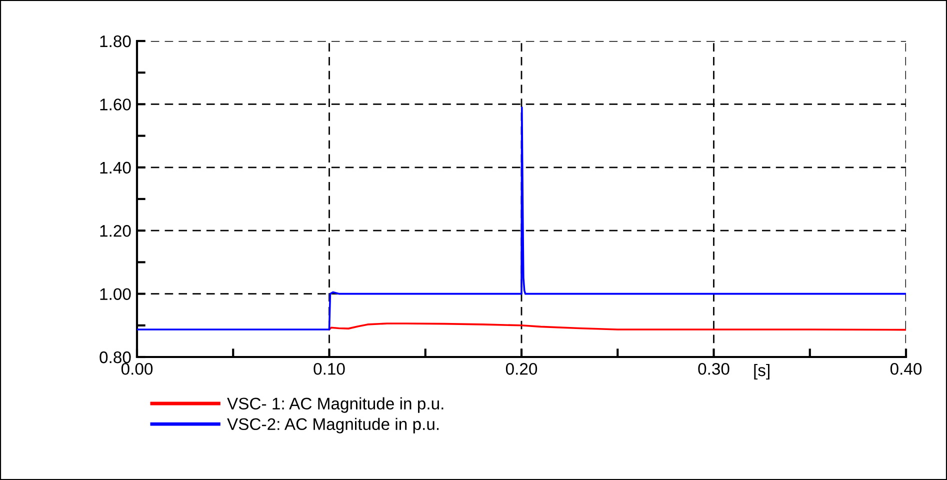 This screenshot has width=947, height=480. What do you see at coordinates (115, 104) in the screenshot?
I see `y-tick-label: 1.60` at bounding box center [115, 104].